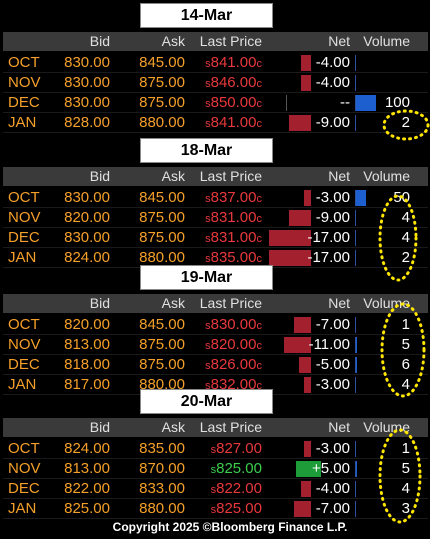 Image resolution: width=430 pixels, height=539 pixels. I want to click on volume: 6, so click(405, 364).